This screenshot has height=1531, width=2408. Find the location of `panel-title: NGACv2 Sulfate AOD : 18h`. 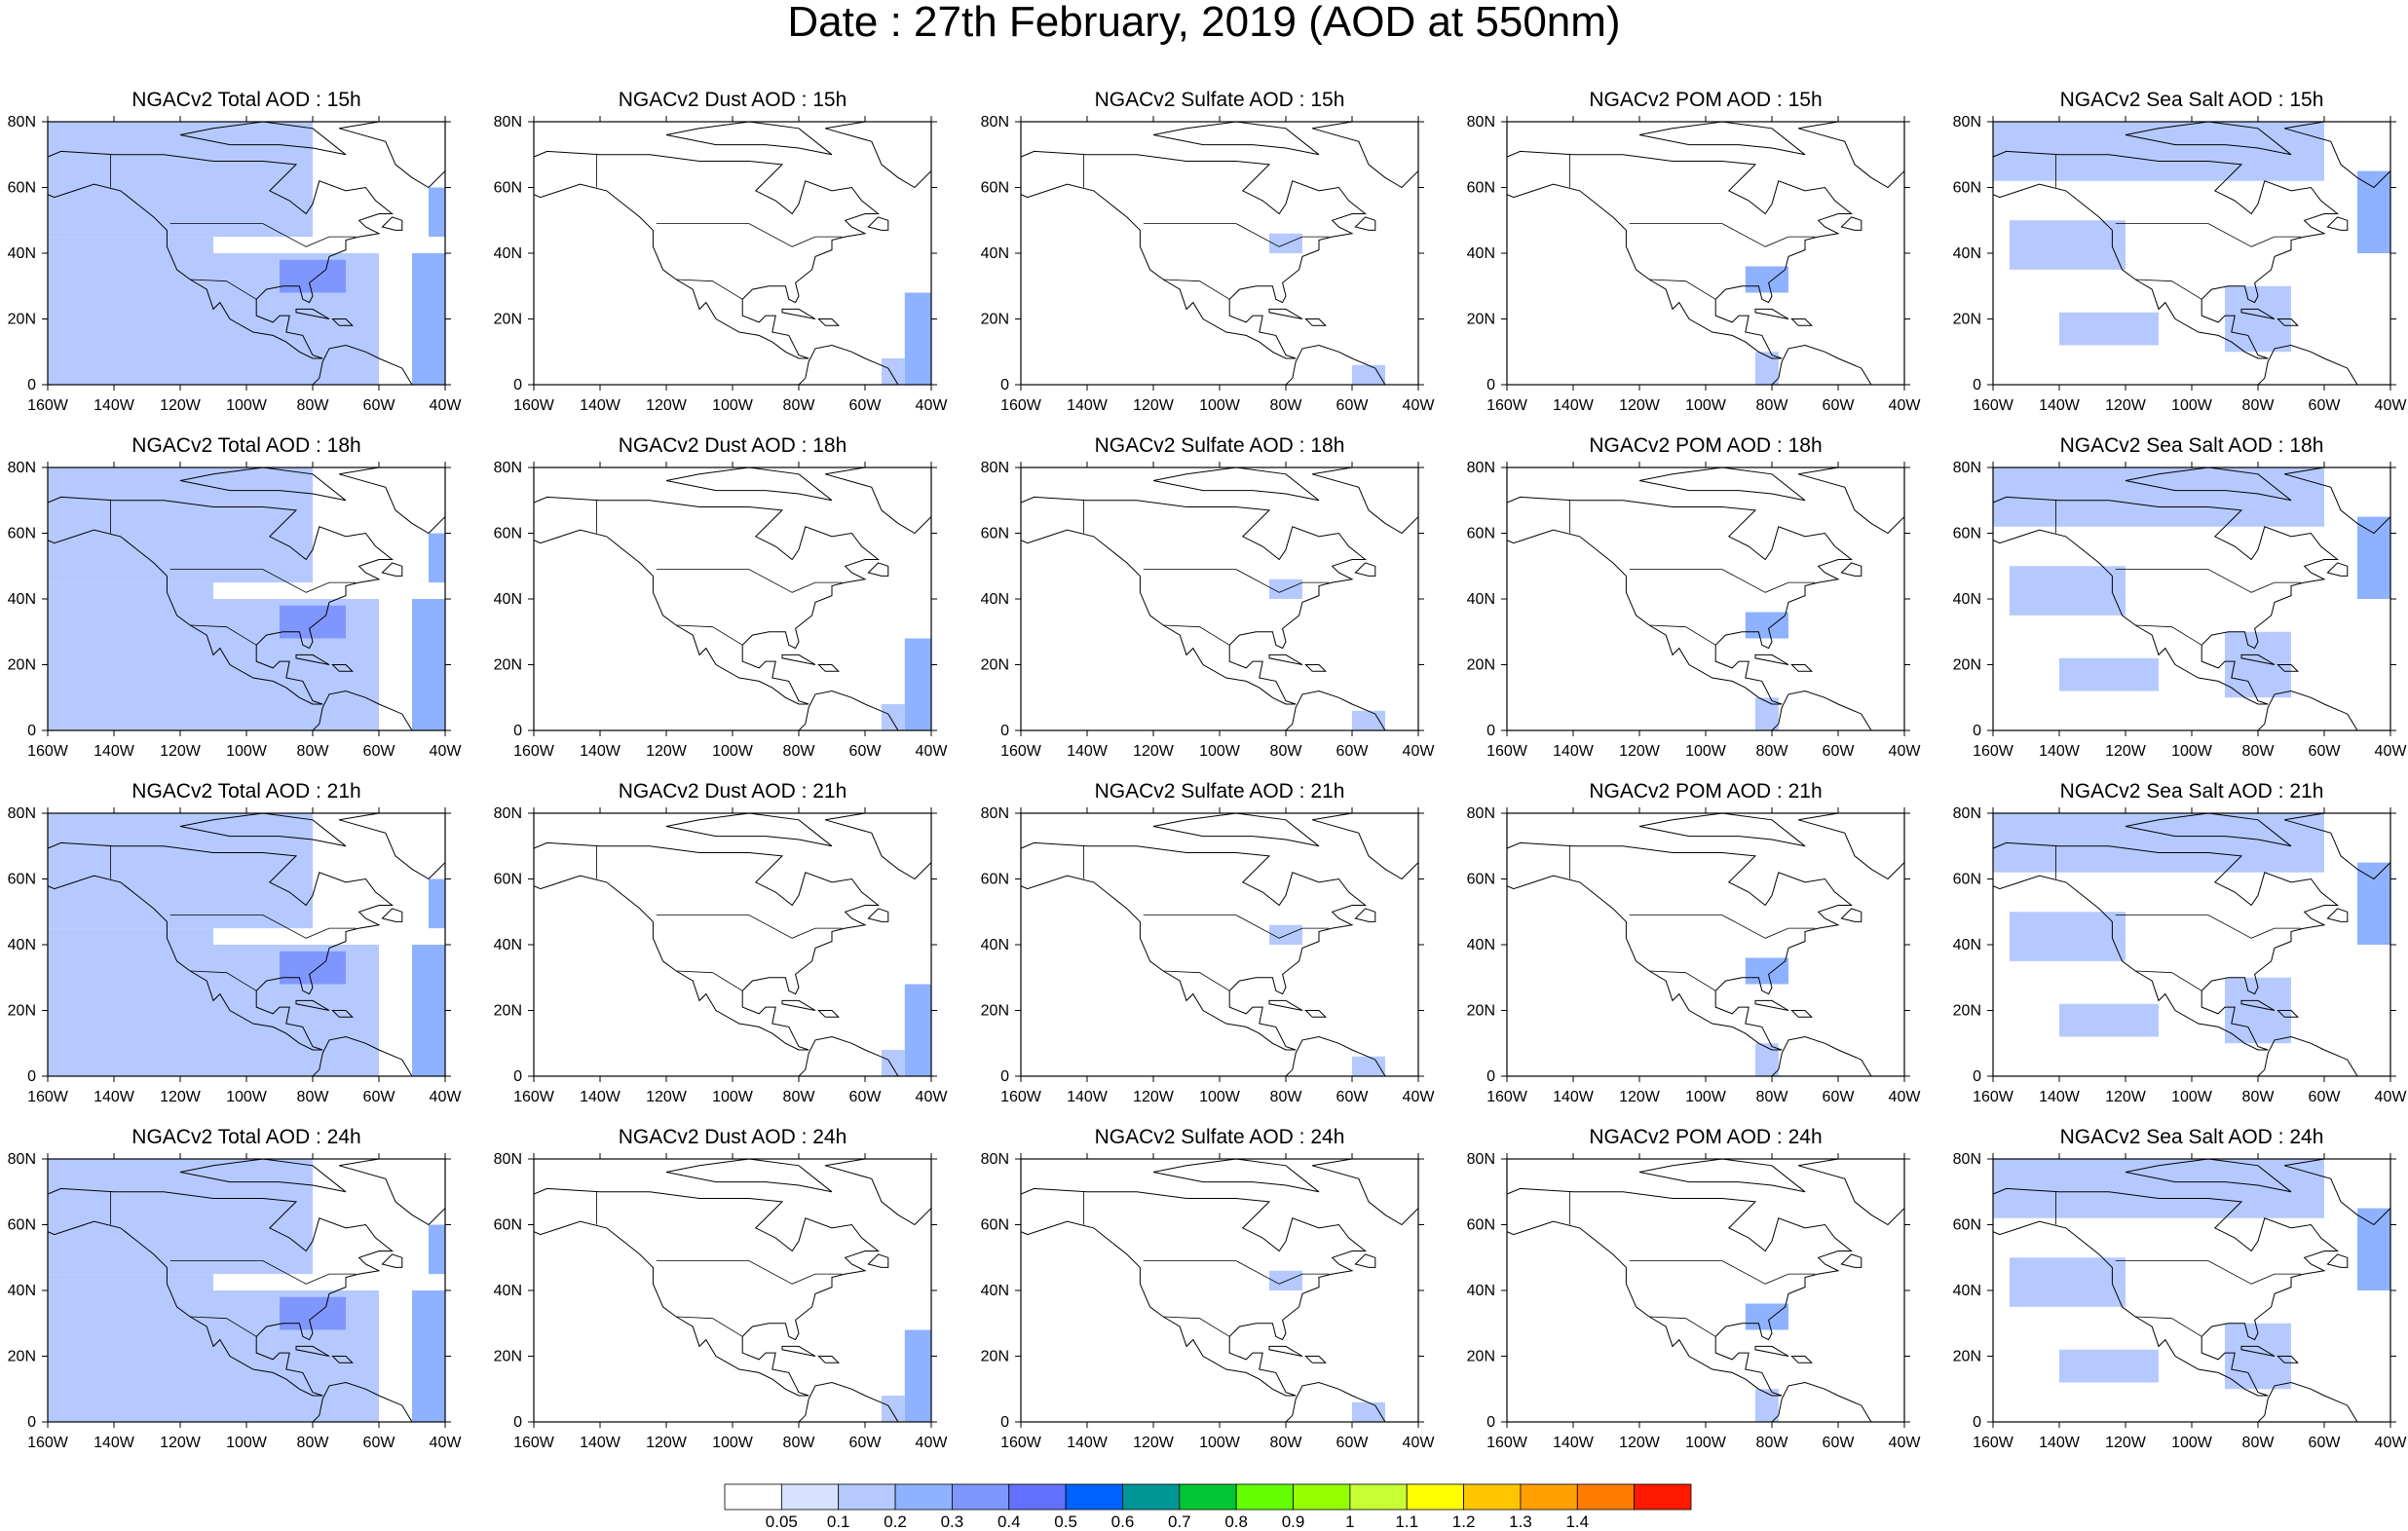

panel-title: NGACv2 Sulfate AOD : 18h is located at coordinates (1219, 445).